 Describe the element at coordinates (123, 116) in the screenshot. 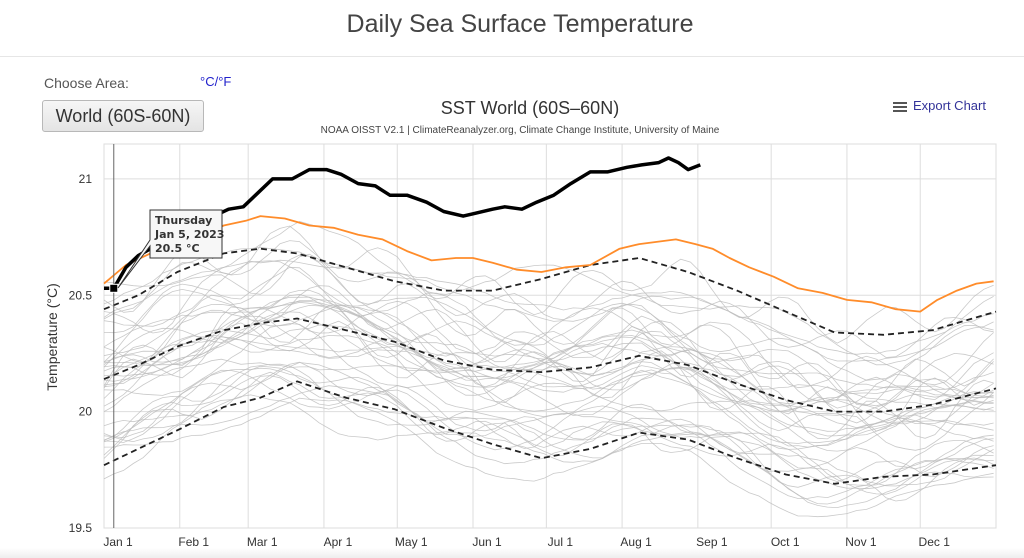

I see `area-select-button: World (60S-60N)` at that location.